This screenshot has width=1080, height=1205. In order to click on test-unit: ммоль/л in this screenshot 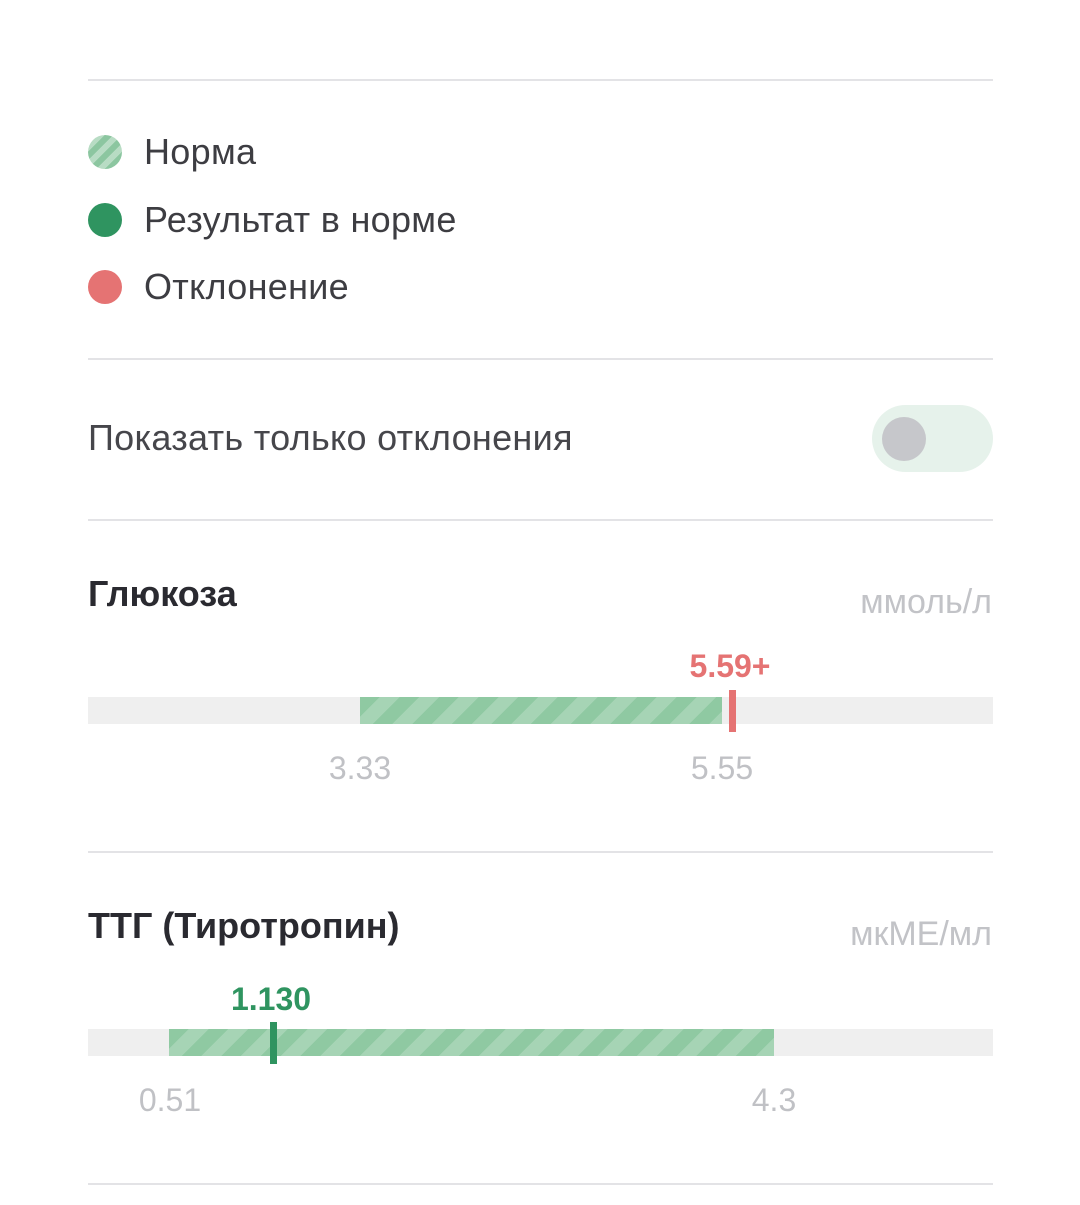, I will do `click(926, 602)`.